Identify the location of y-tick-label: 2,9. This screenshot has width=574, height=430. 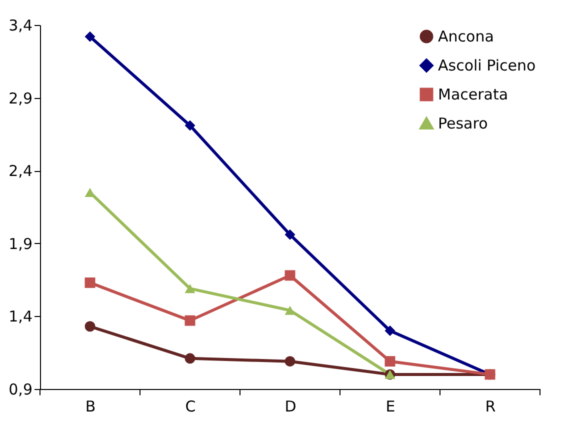
(20, 98).